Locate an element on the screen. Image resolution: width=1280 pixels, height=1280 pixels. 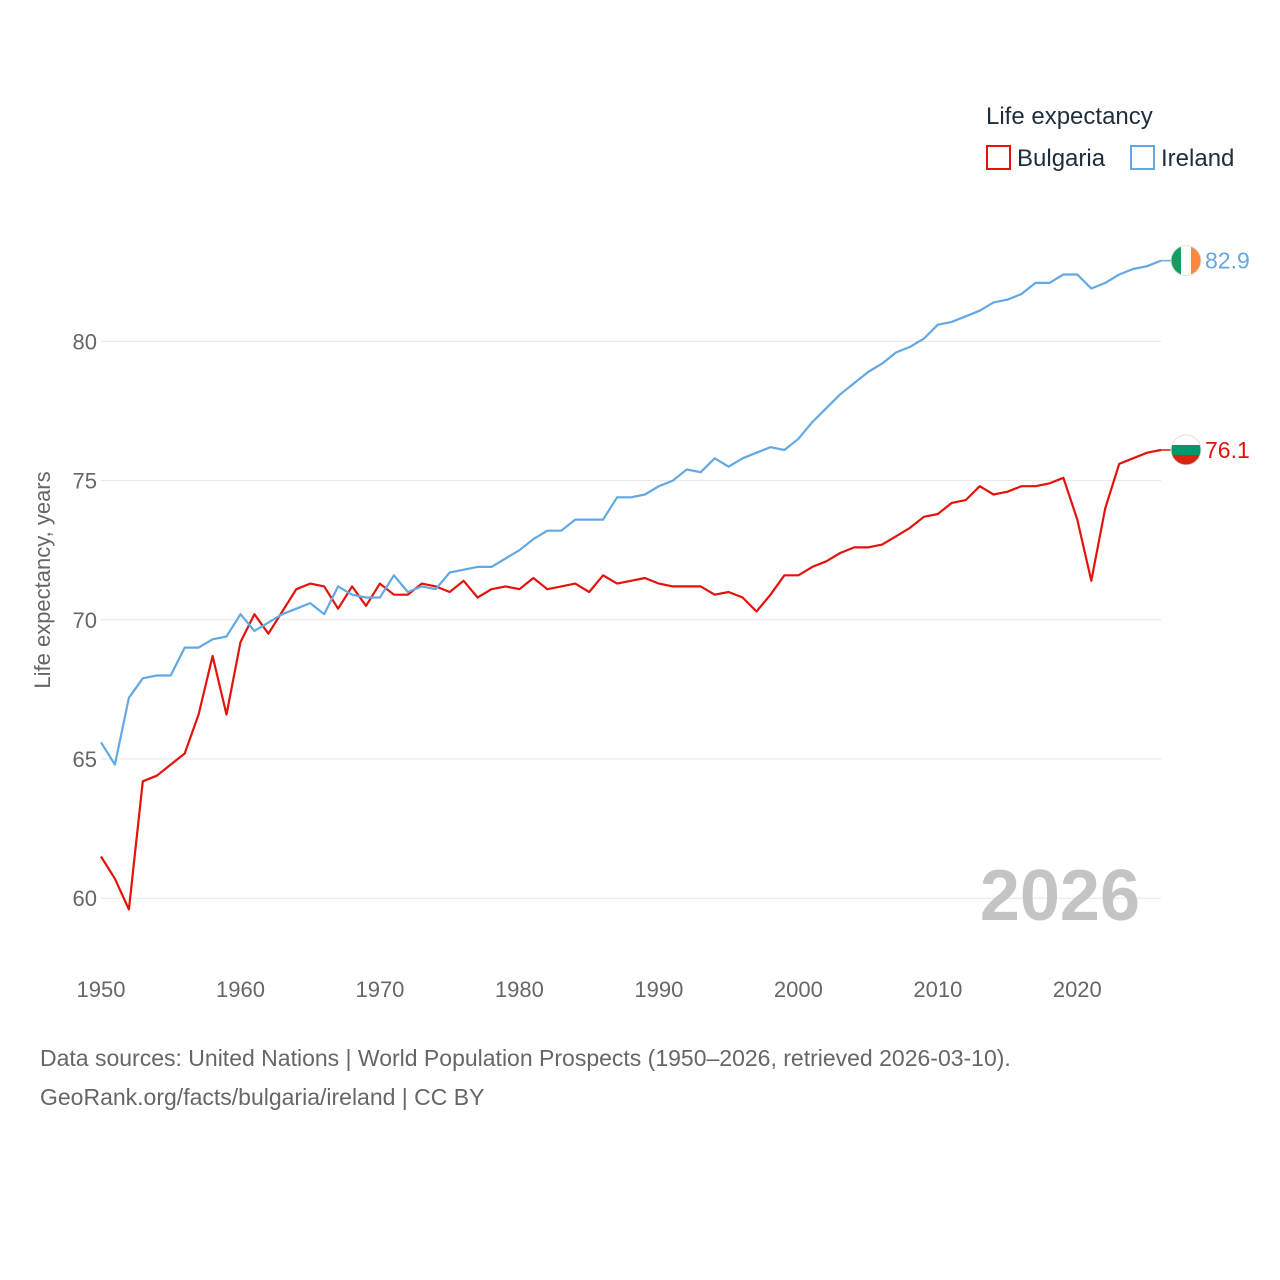
legend-swatch-bulgaria is located at coordinates (998, 157).